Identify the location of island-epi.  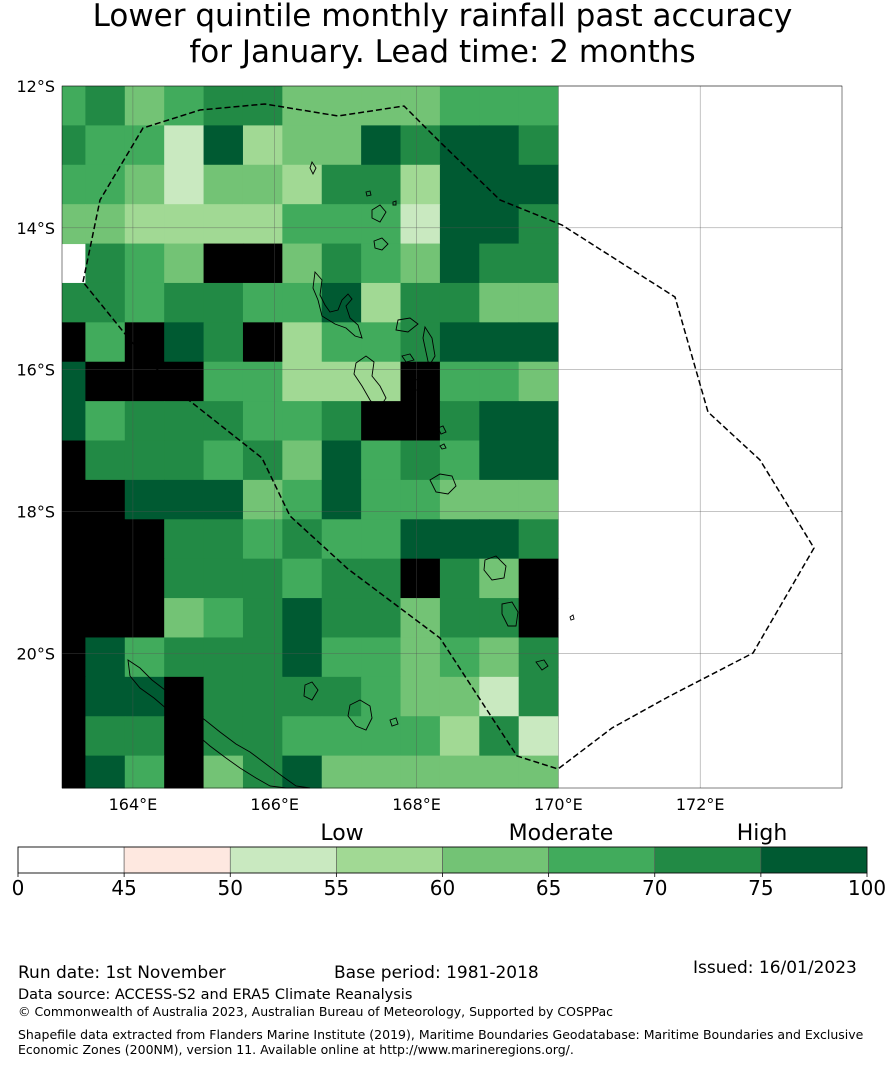
(442, 430).